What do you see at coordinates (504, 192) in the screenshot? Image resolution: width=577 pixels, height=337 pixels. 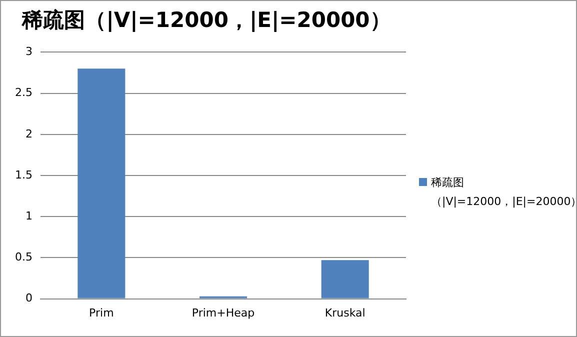 I see `legend-label: 稀疏图（|V|=12000，|E|=20000）` at bounding box center [504, 192].